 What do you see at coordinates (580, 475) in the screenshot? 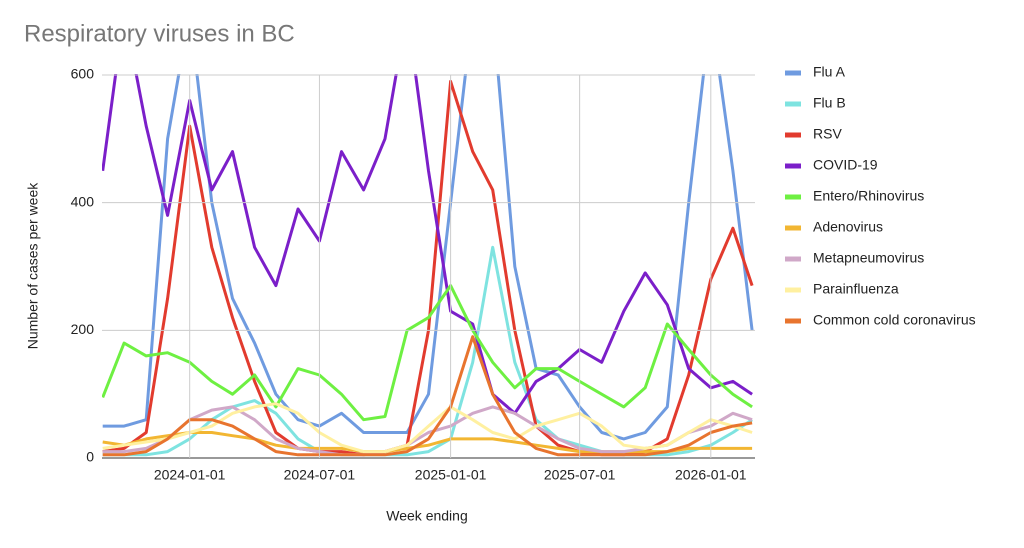
I see `x-tick-label: 2025-07-01` at bounding box center [580, 475].